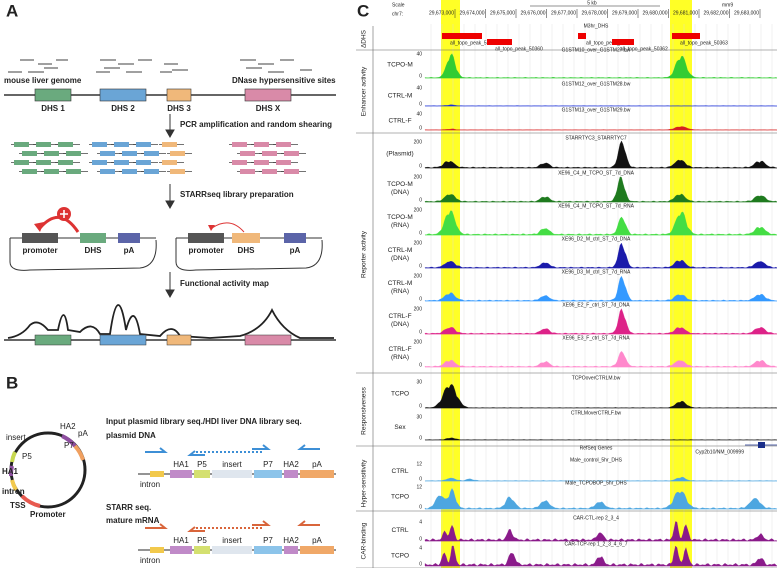 The width and height of the screenshot is (777, 568). What do you see at coordinates (471, 13) in the screenshot?
I see `coord-label: 29,674,000` at bounding box center [471, 13].